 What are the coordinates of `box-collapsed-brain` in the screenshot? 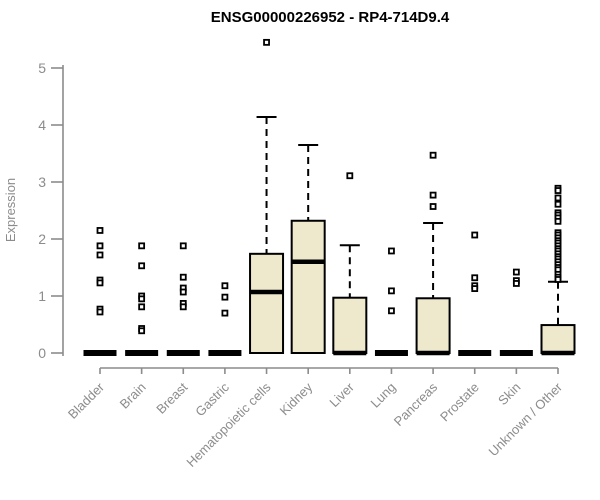 It's located at (142, 353).